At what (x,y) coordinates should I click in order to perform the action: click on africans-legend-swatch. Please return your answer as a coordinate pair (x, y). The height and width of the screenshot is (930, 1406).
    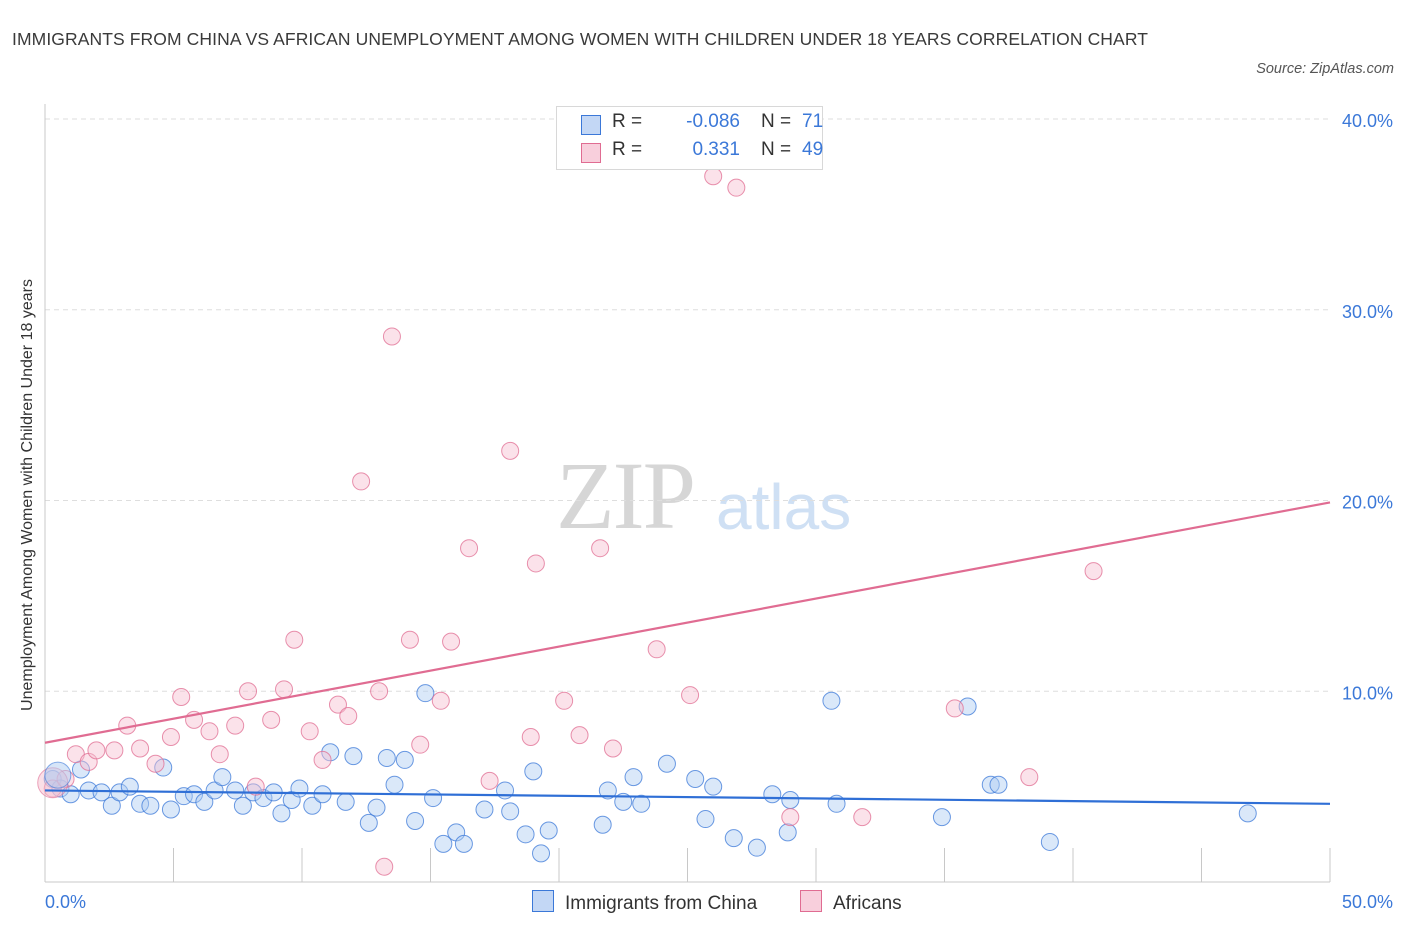
    Looking at the image, I should click on (811, 901).